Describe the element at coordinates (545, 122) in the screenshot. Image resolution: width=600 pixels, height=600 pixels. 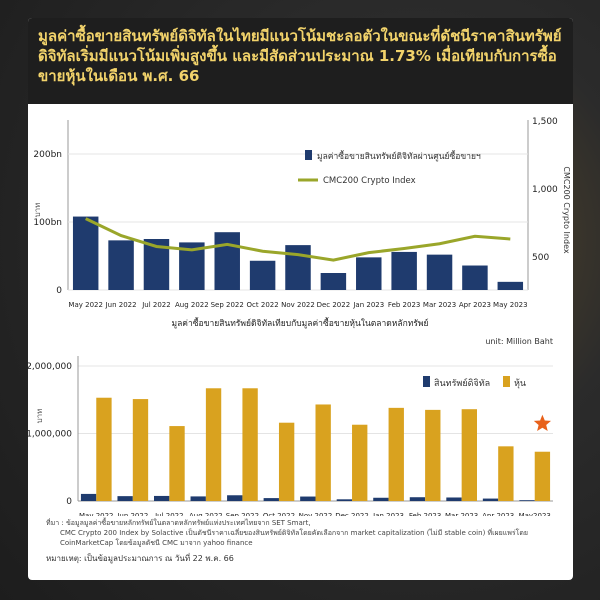
I see `y2-tick-label: 1,500` at that location.